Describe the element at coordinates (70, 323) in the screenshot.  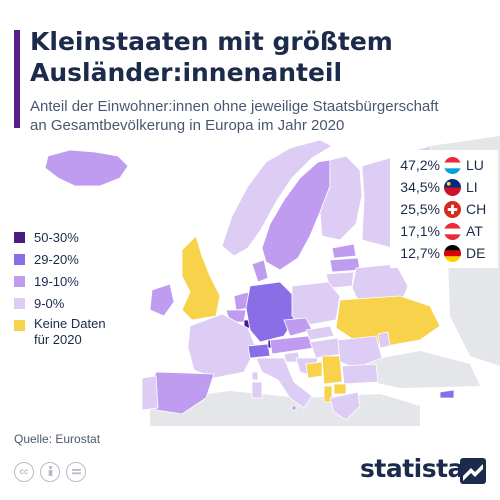
I see `legend-label-line-1: Keine Daten` at that location.